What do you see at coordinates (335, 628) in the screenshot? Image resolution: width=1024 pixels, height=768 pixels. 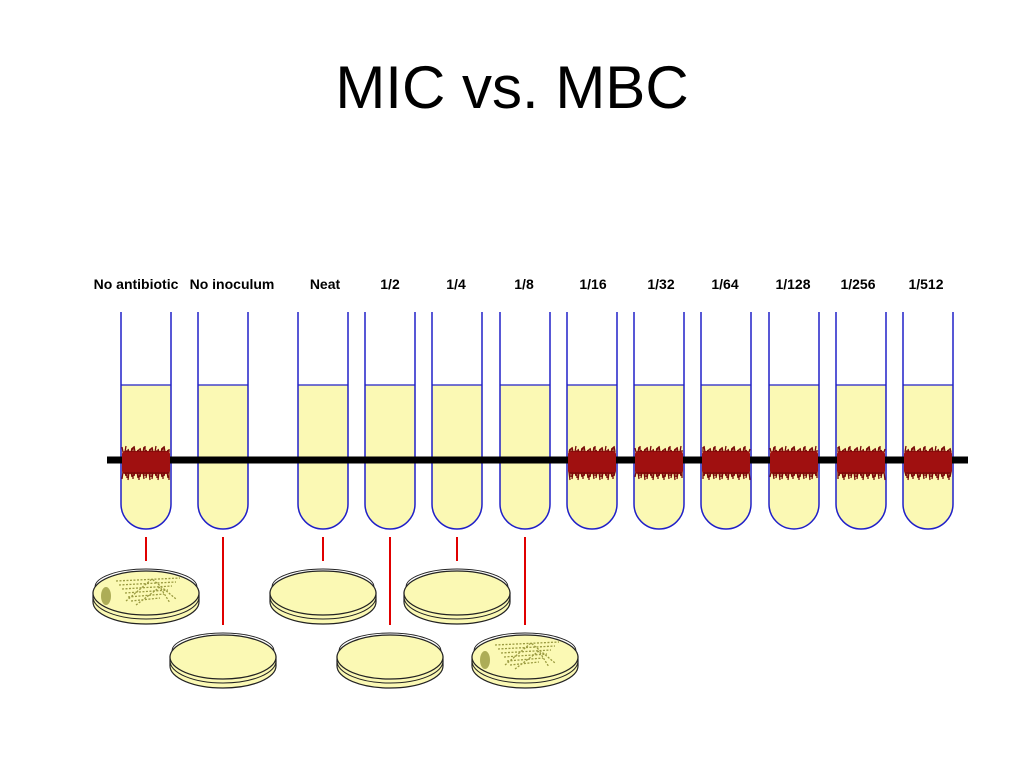 I see `agar-plates` at bounding box center [335, 628].